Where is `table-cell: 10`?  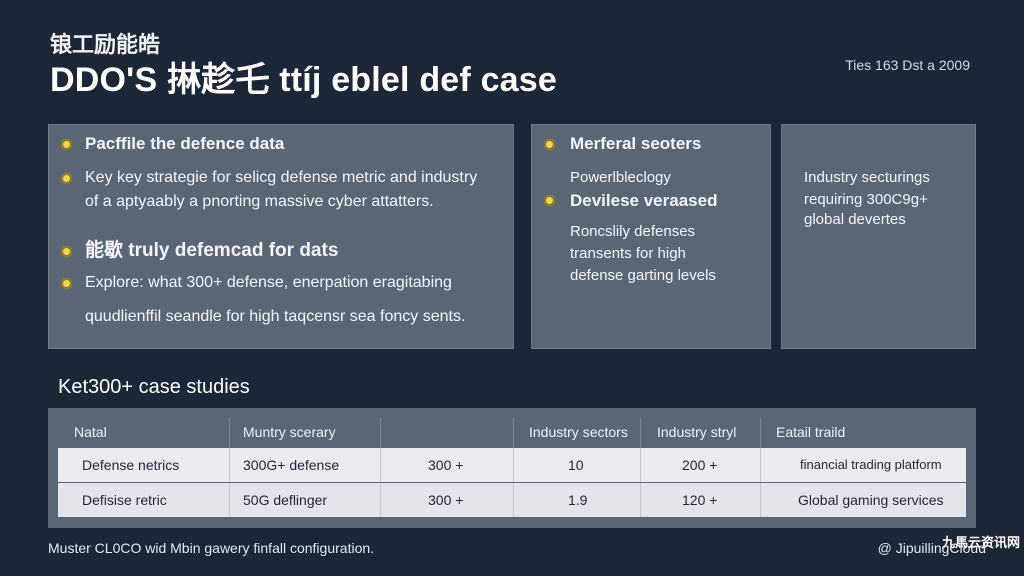
table-cell: 10 is located at coordinates (576, 465).